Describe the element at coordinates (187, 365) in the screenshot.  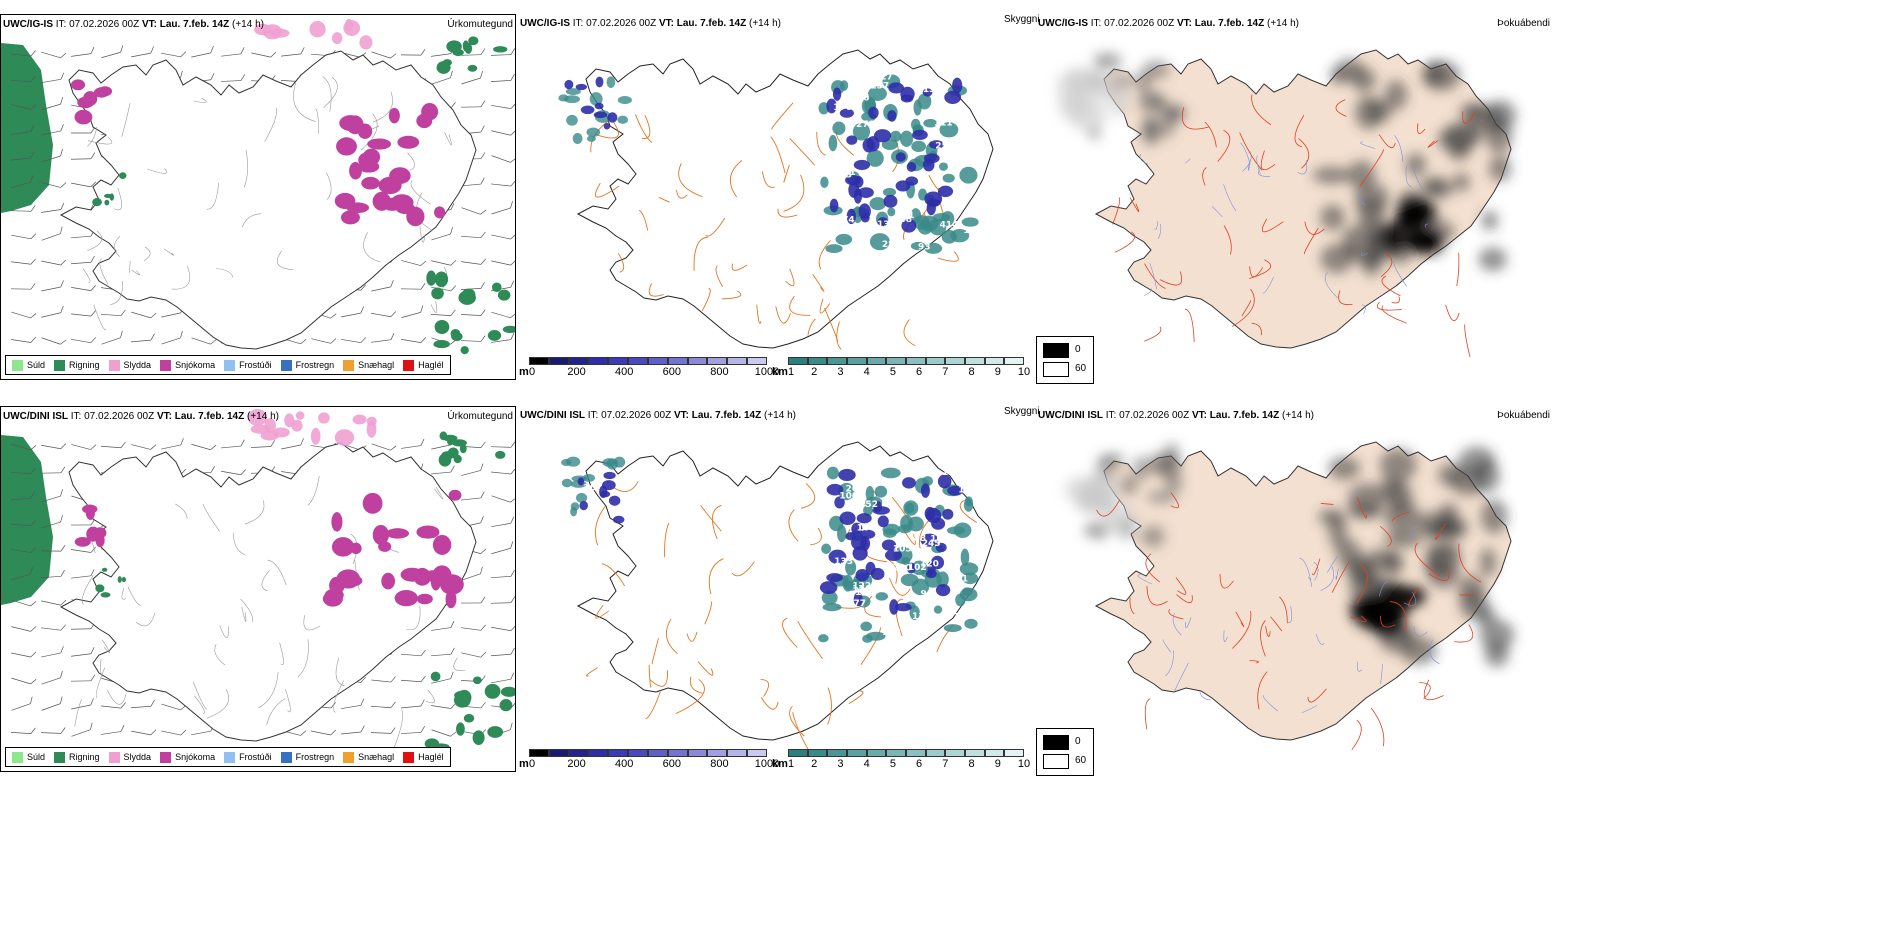
I see `legend-item-3: Snjókoma` at that location.